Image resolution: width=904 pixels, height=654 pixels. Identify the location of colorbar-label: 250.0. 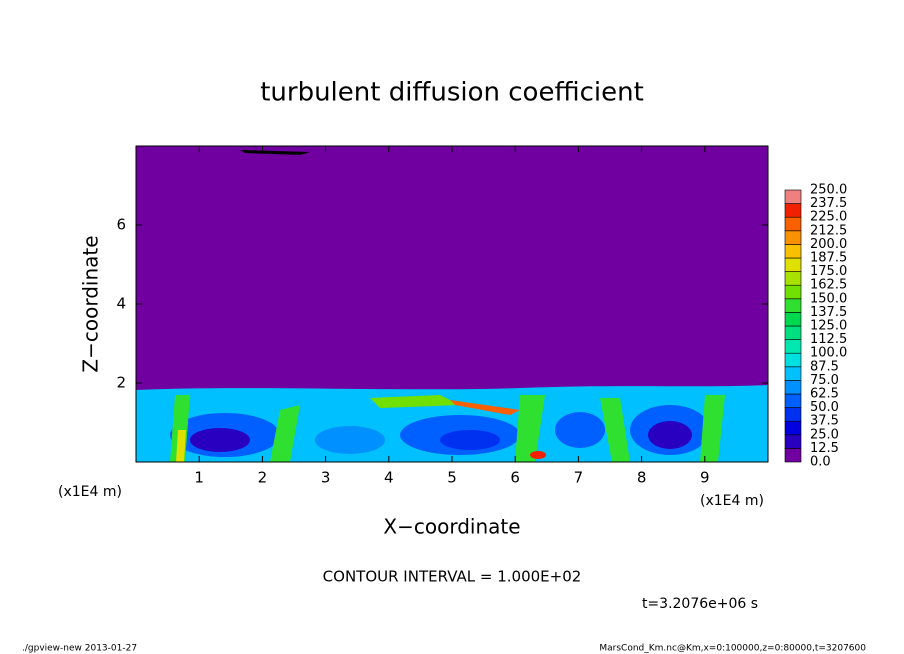
(828, 190).